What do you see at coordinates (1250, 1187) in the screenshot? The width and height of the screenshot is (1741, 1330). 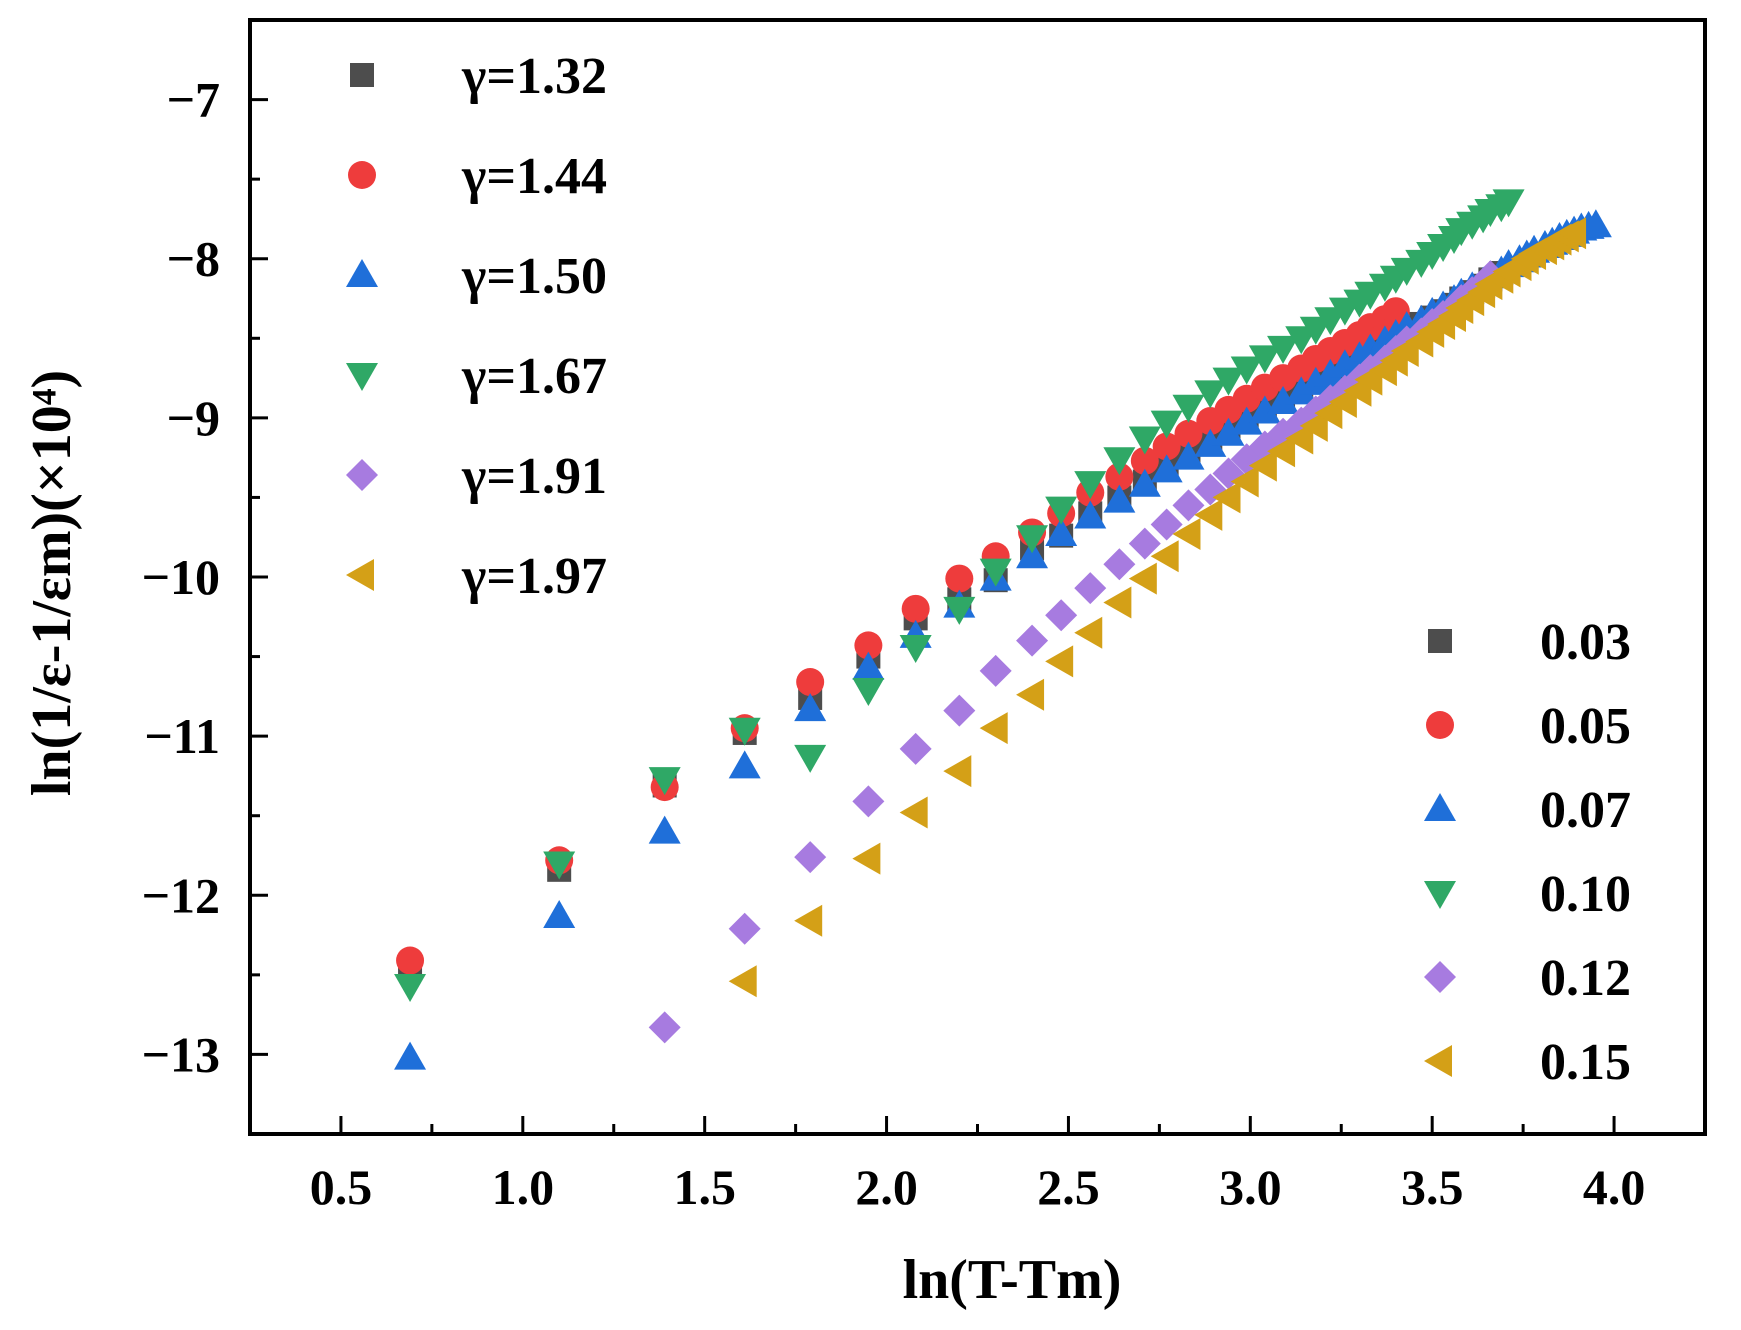 I see `x-tick-label: 3.0` at bounding box center [1250, 1187].